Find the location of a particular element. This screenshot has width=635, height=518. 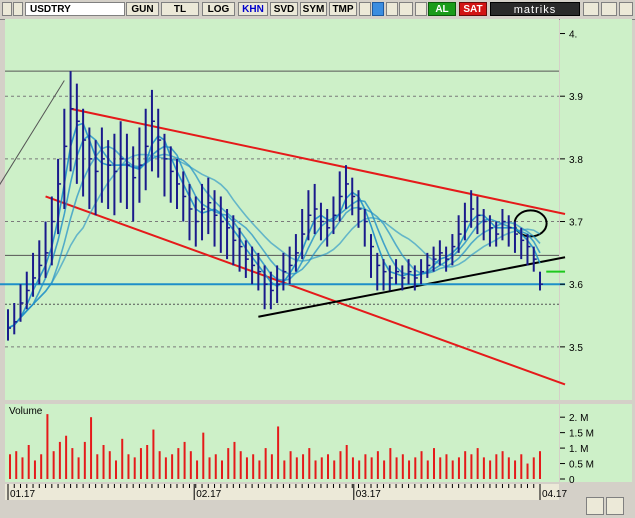

price-tick-label: 3.9 is located at coordinates (576, 97).